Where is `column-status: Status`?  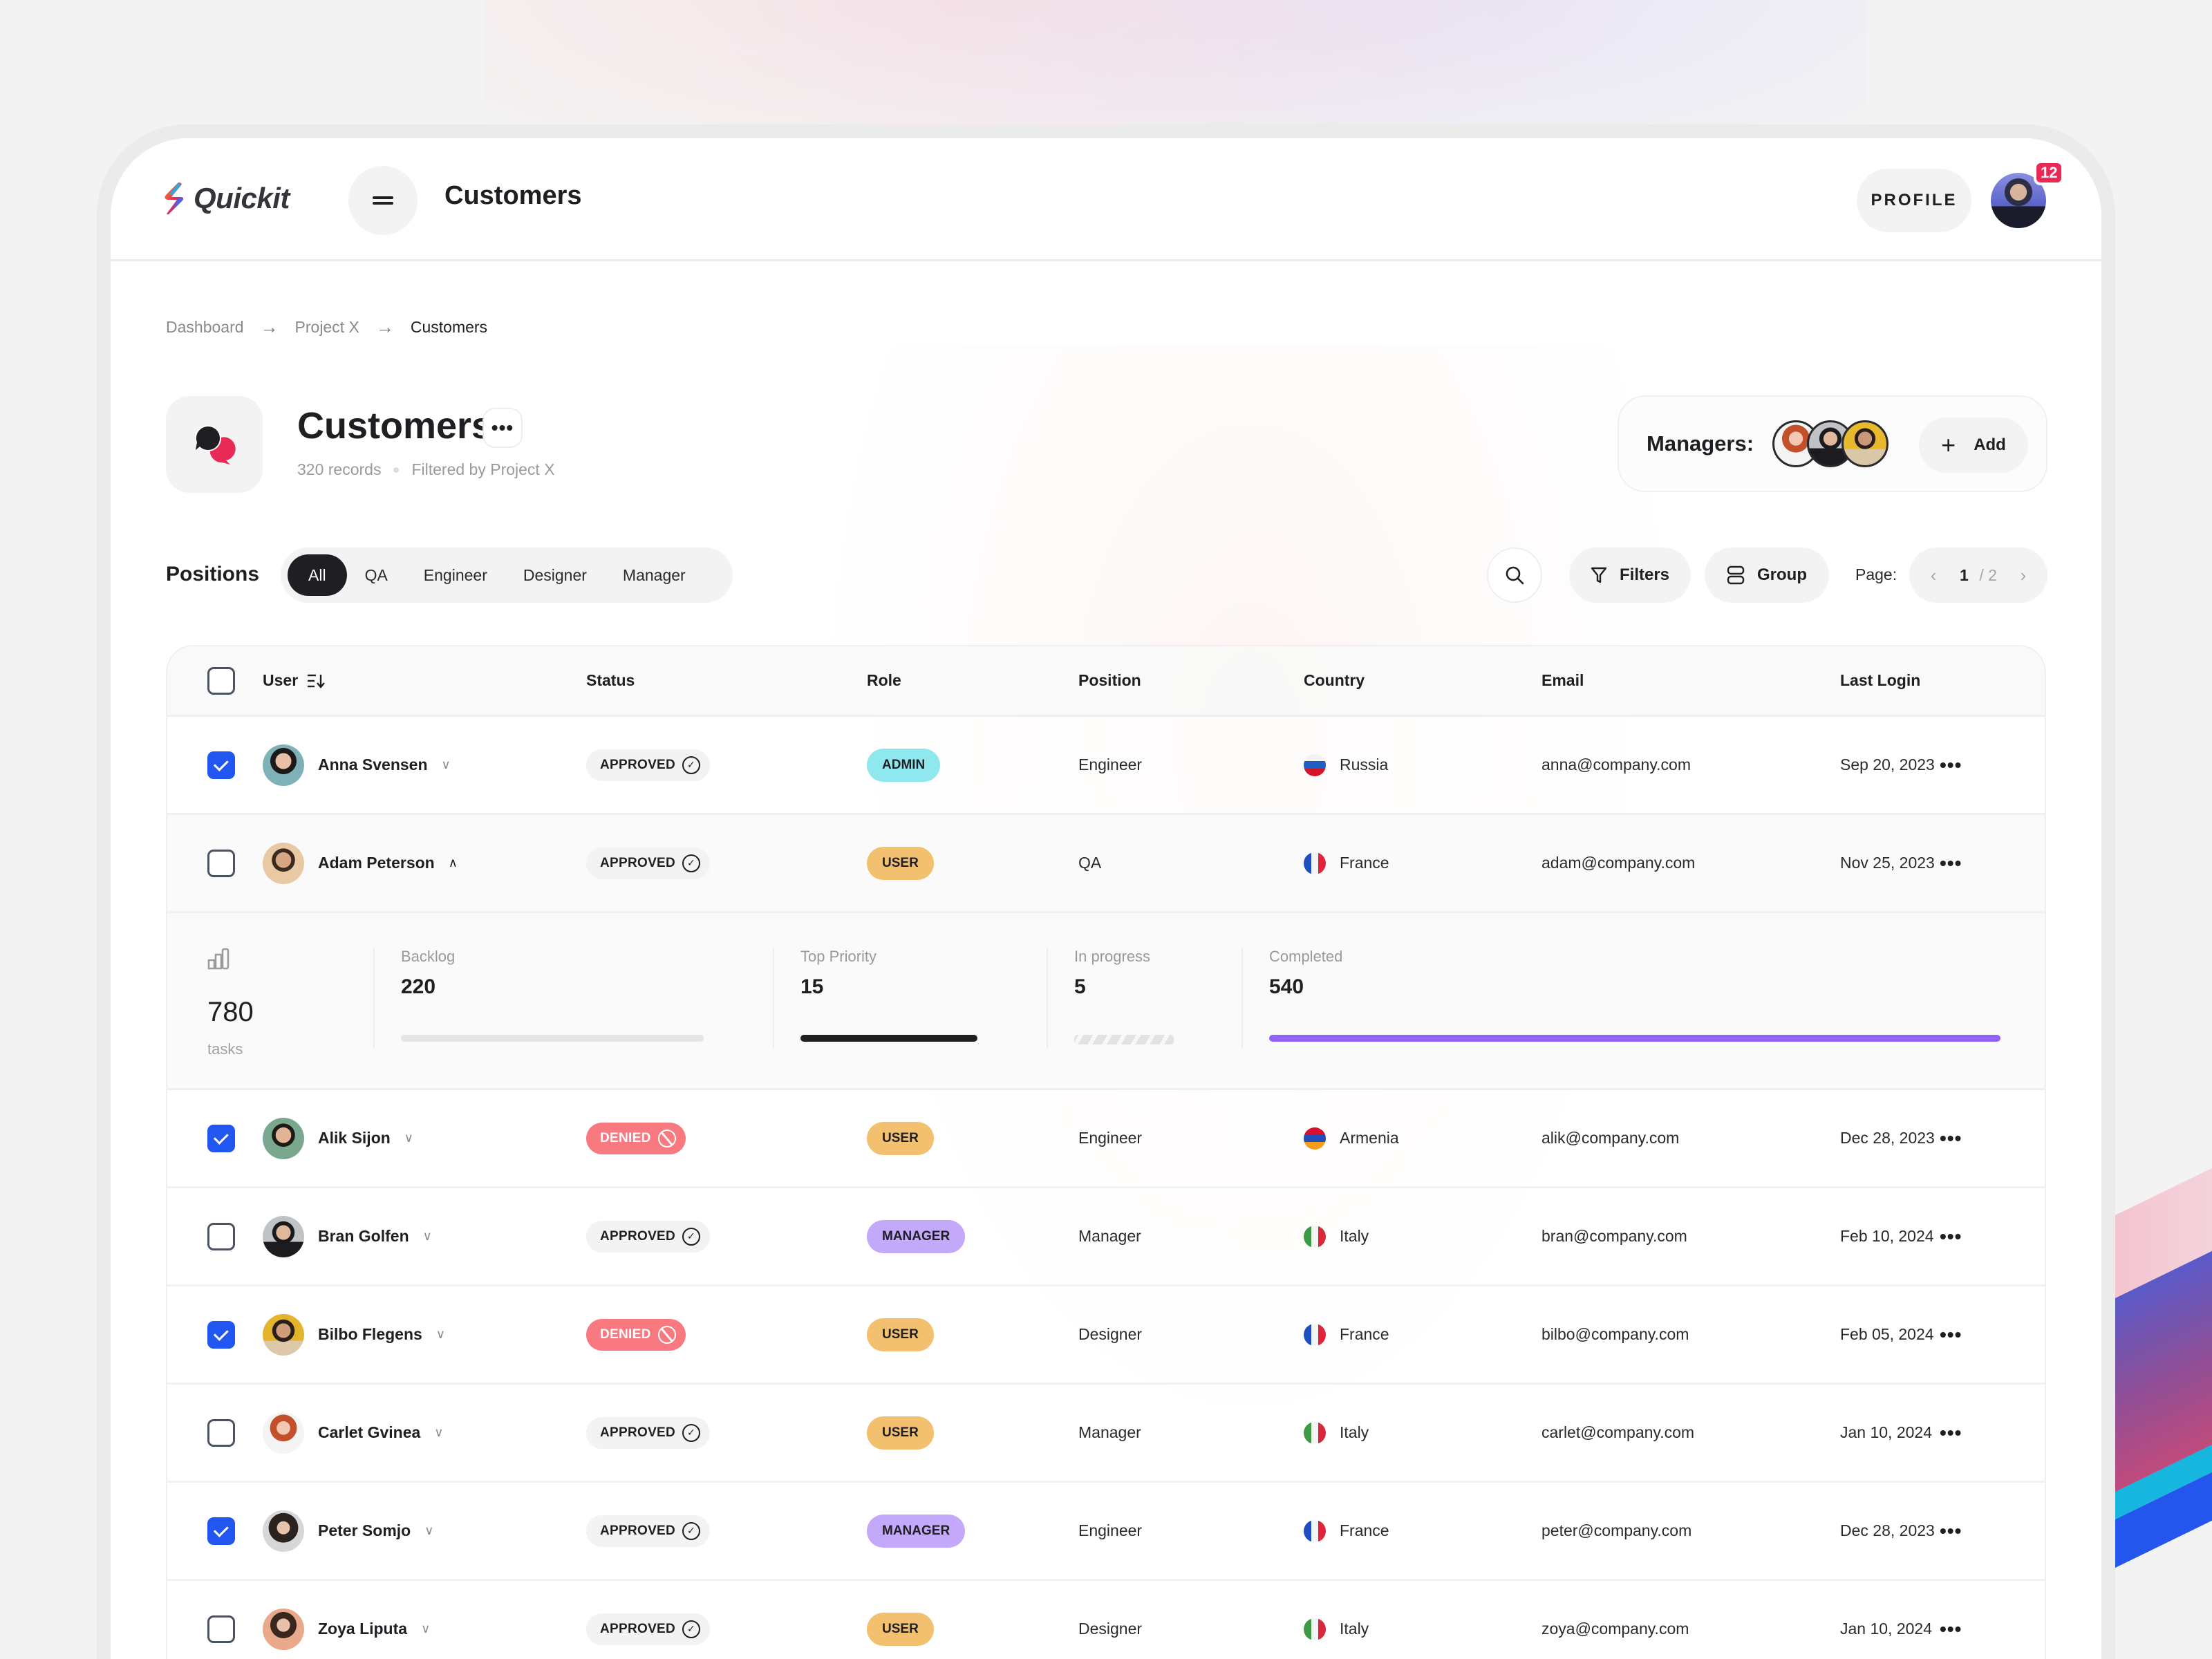
column-status: Status is located at coordinates (610, 680).